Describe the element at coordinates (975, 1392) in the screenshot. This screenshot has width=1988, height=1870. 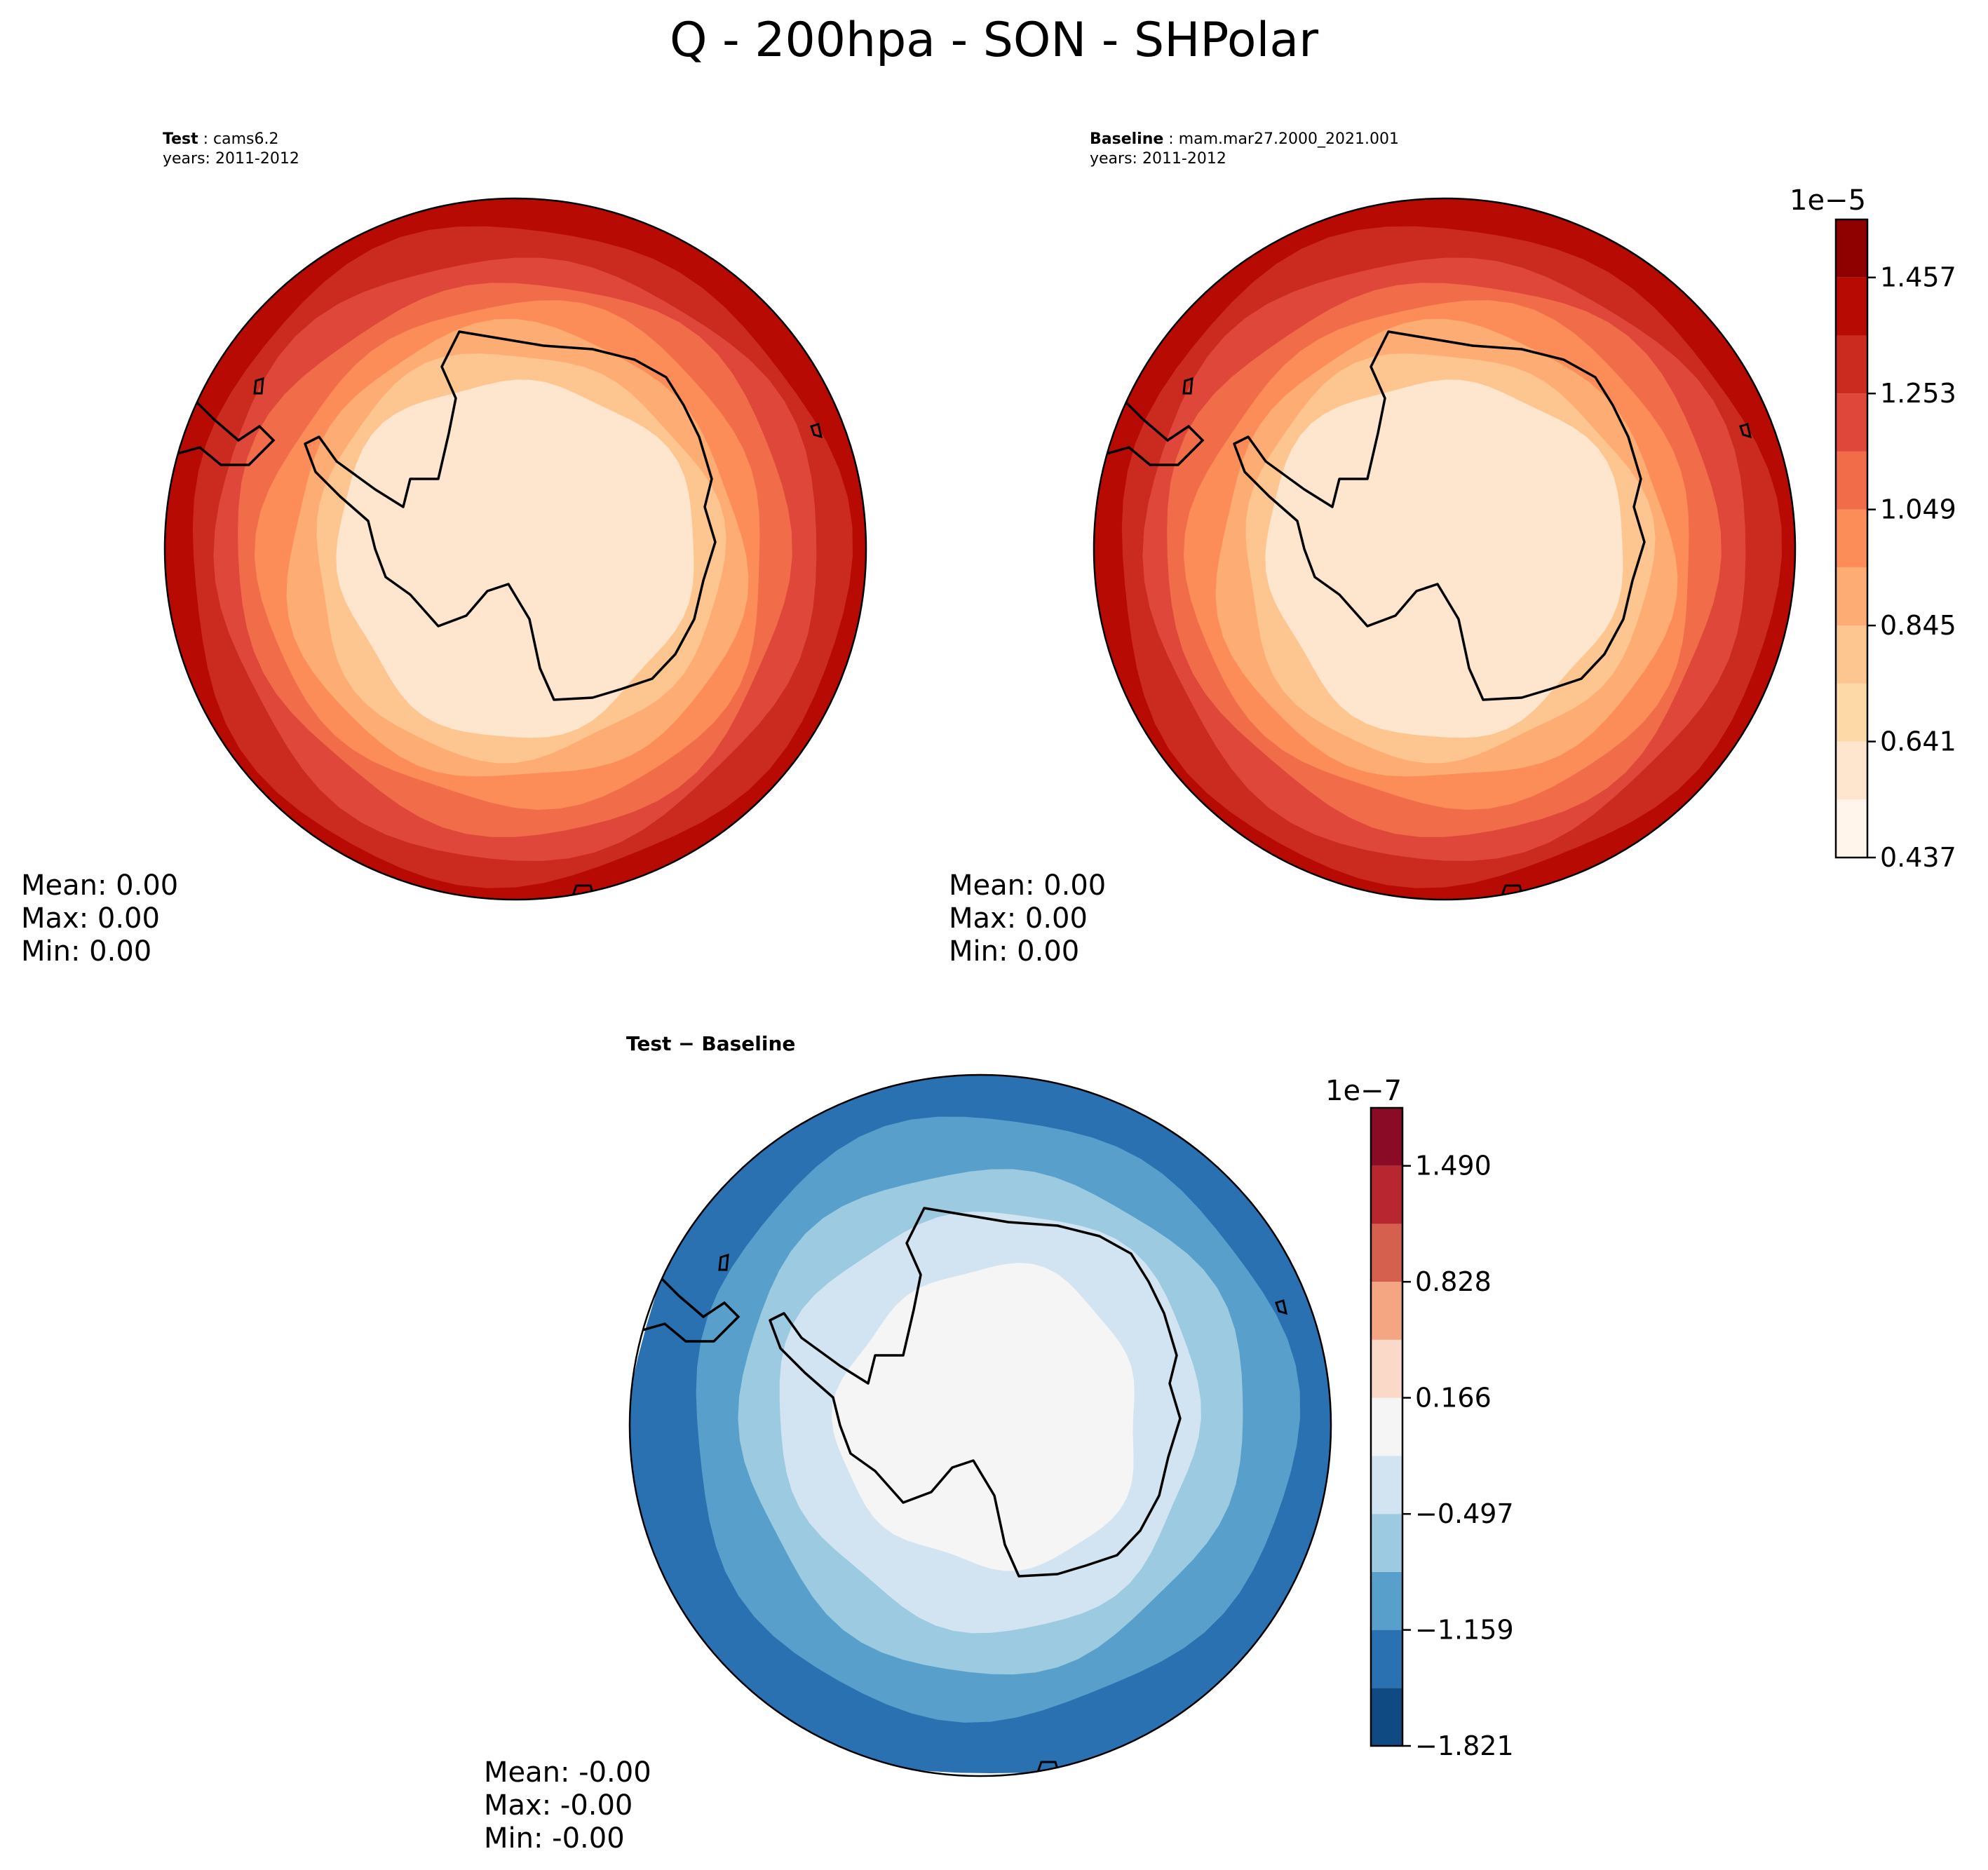
I see `diff-antarctica-coastline` at that location.